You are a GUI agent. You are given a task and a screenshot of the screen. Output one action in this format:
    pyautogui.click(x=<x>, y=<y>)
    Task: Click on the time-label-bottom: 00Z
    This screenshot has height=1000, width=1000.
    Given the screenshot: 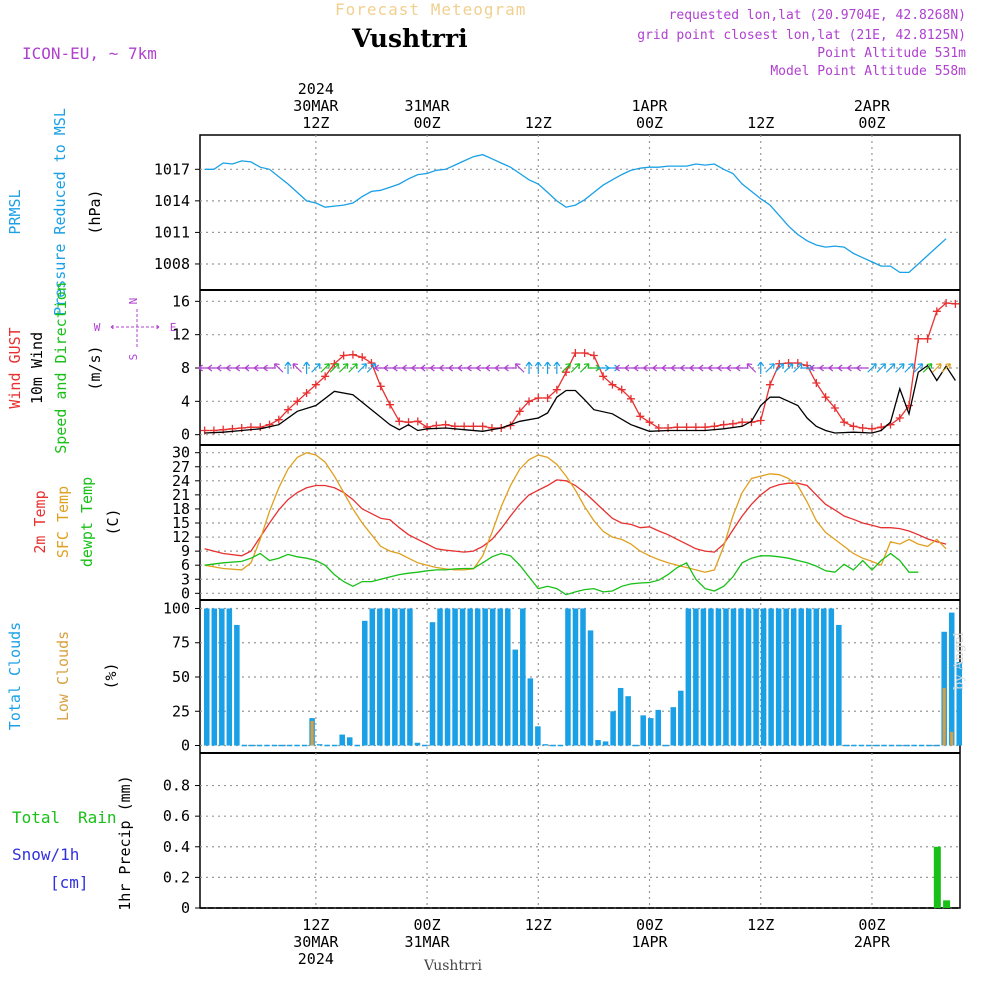 What is the action you would take?
    pyautogui.click(x=871, y=925)
    